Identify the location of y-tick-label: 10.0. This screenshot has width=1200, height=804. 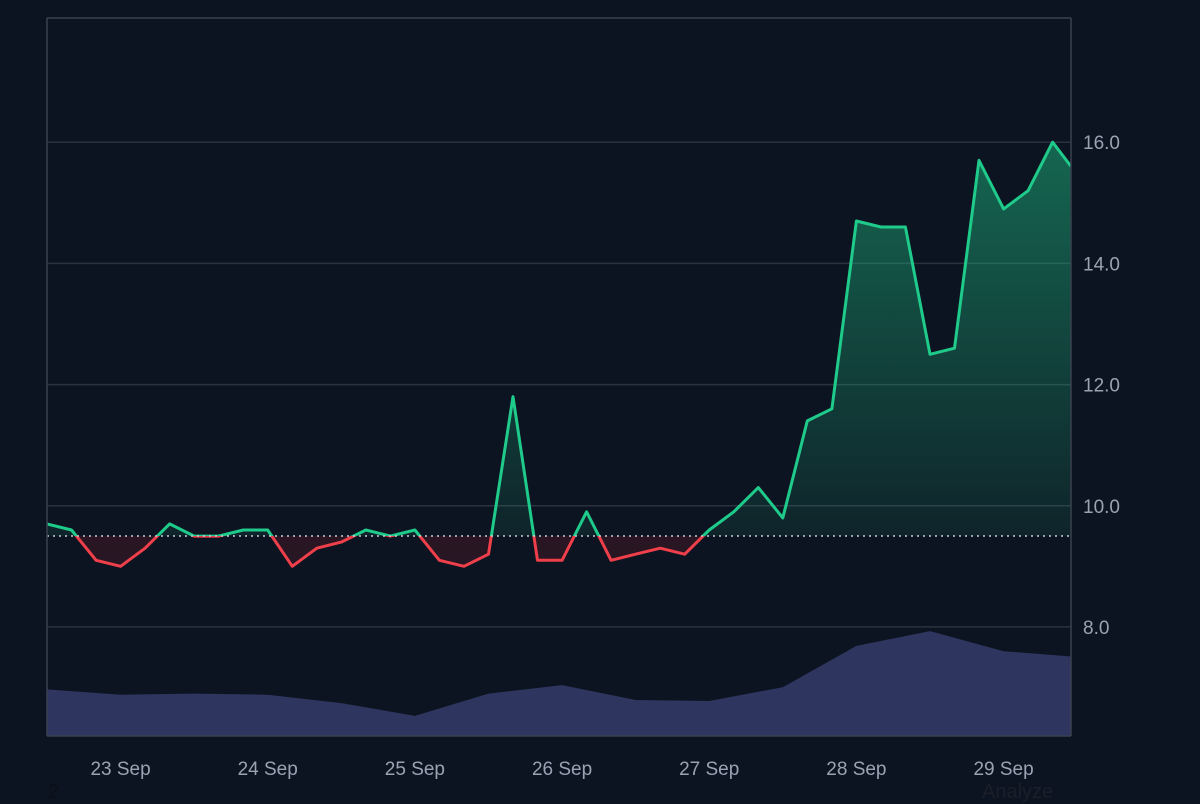
(1101, 507).